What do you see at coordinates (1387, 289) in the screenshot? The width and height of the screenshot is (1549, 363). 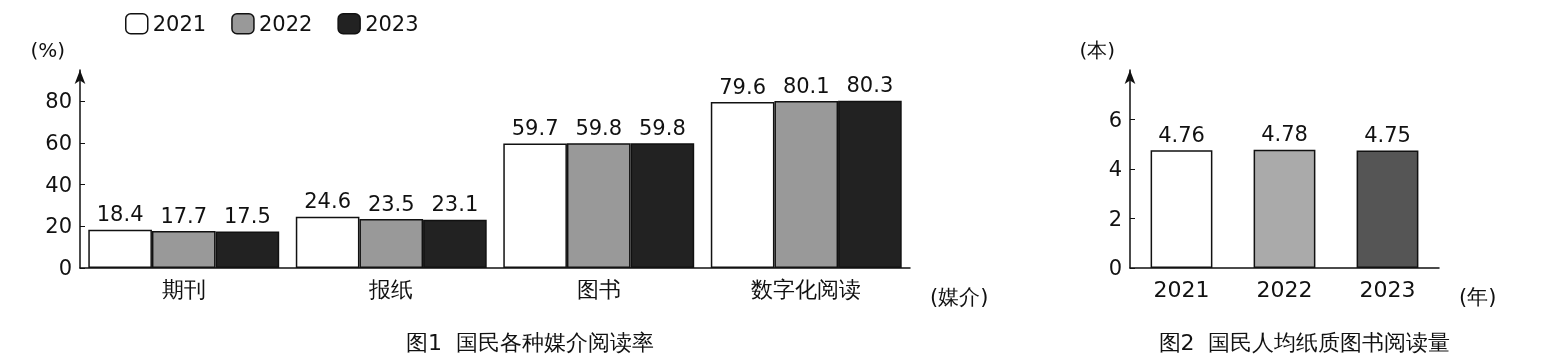 I see `x-tick-label: 2023` at bounding box center [1387, 289].